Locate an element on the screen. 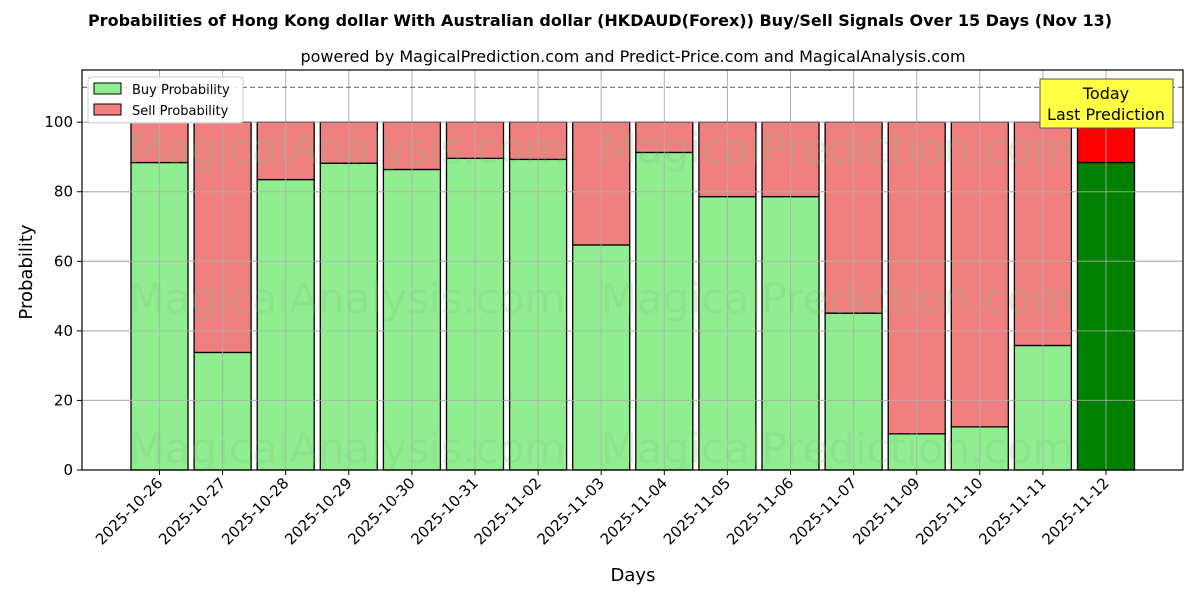 The height and width of the screenshot is (600, 1200). y-tick-label: 0 is located at coordinates (68, 470).